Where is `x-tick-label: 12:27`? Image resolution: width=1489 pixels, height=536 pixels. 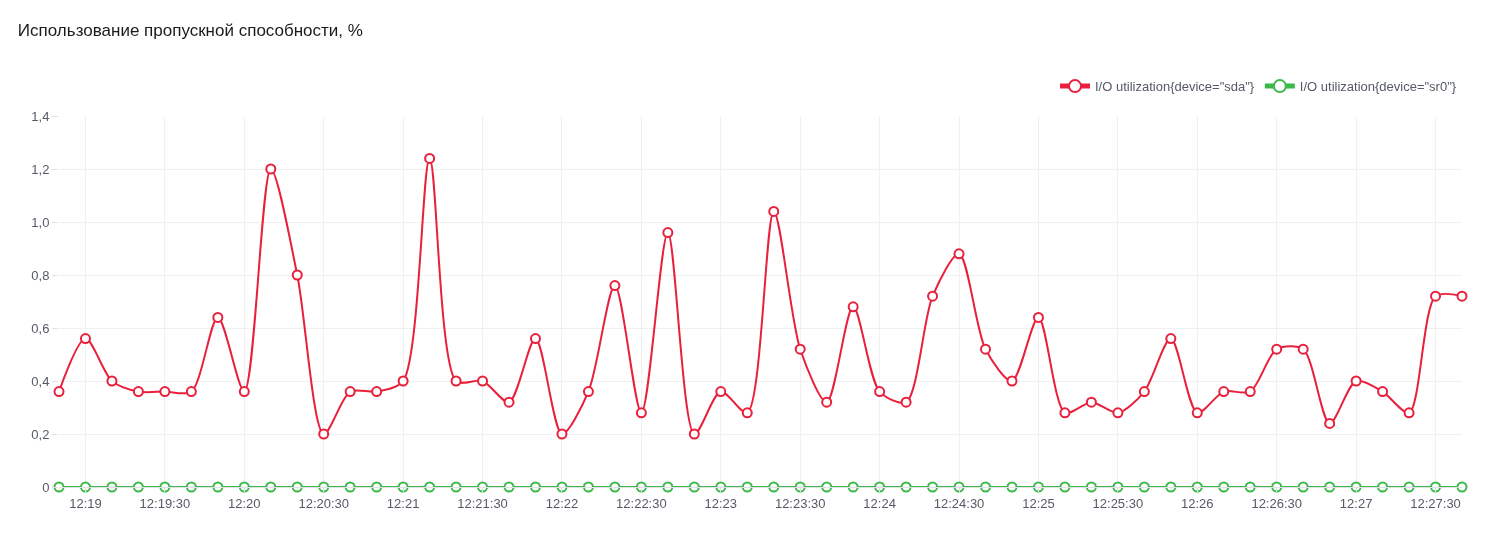
x-tick-label: 12:27 is located at coordinates (1356, 503).